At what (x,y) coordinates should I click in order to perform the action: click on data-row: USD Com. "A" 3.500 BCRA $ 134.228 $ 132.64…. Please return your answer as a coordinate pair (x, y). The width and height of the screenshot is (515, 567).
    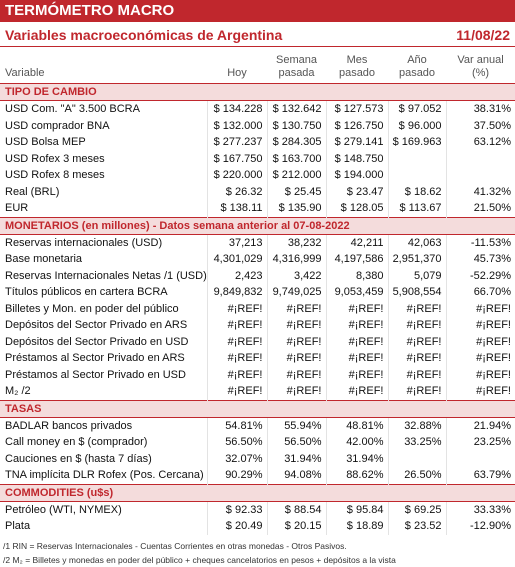
    Looking at the image, I should click on (257, 109).